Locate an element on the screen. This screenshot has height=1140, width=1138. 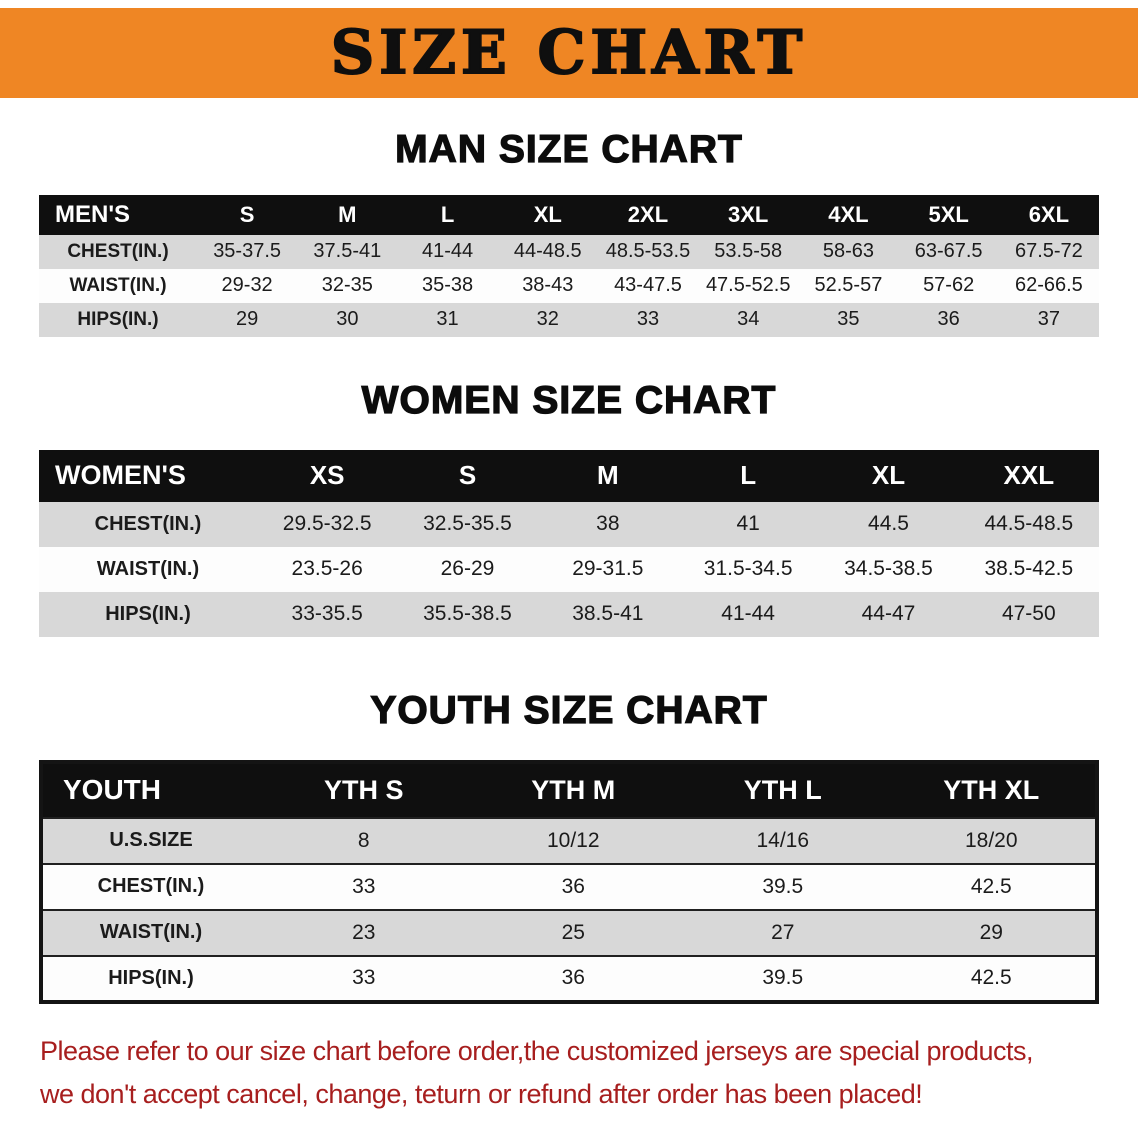
value-cell: 23.5-26 is located at coordinates (327, 569).